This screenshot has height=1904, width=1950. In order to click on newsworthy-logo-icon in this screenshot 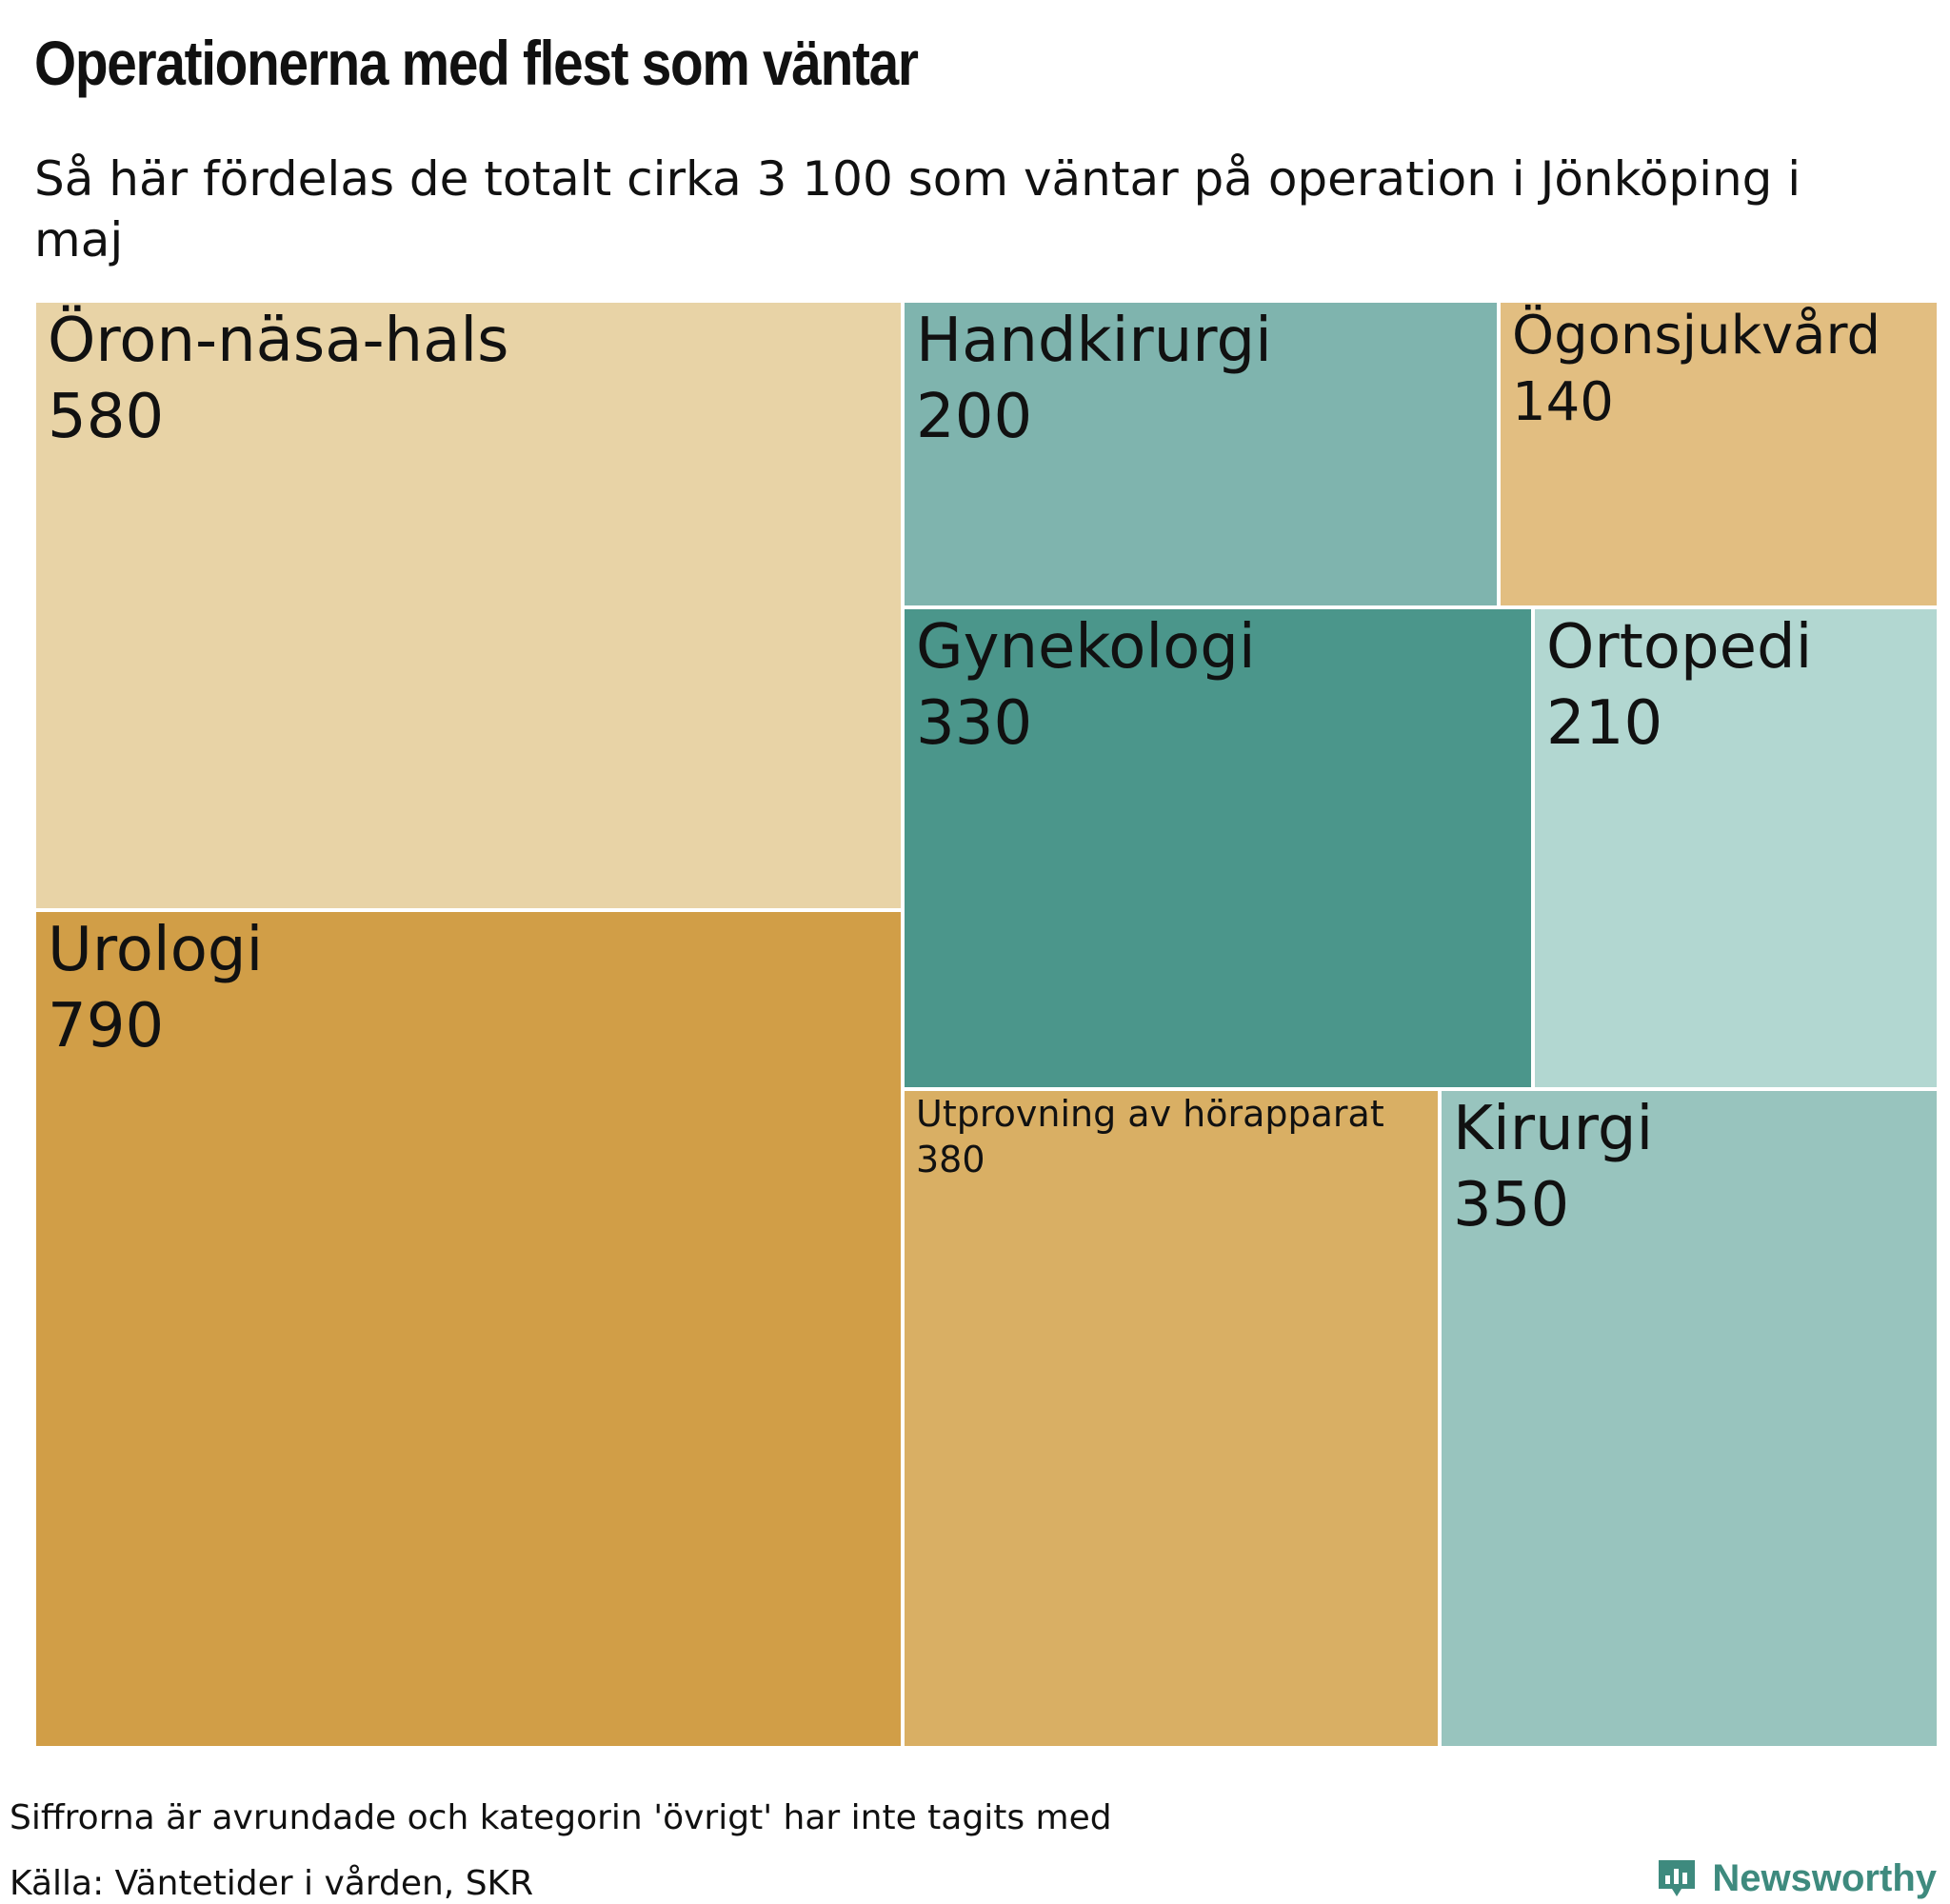, I will do `click(1677, 1878)`.